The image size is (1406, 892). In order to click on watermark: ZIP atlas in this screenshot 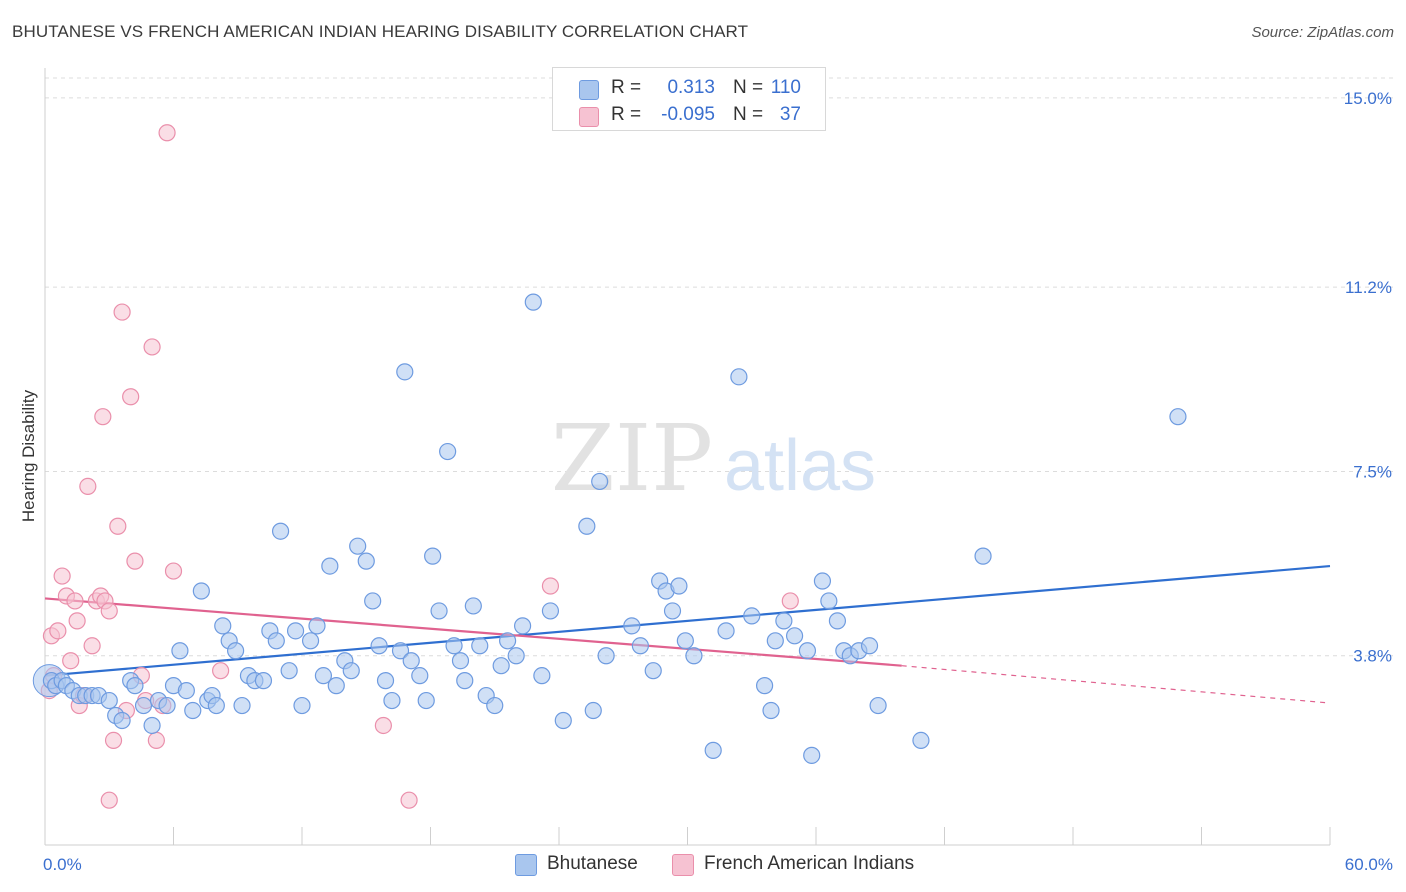, I will do `click(713, 458)`.